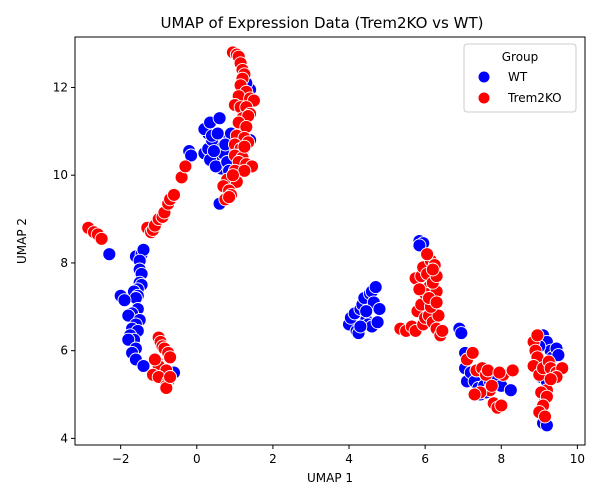  Describe the element at coordinates (577, 459) in the screenshot. I see `x-tick-label: 10` at that location.